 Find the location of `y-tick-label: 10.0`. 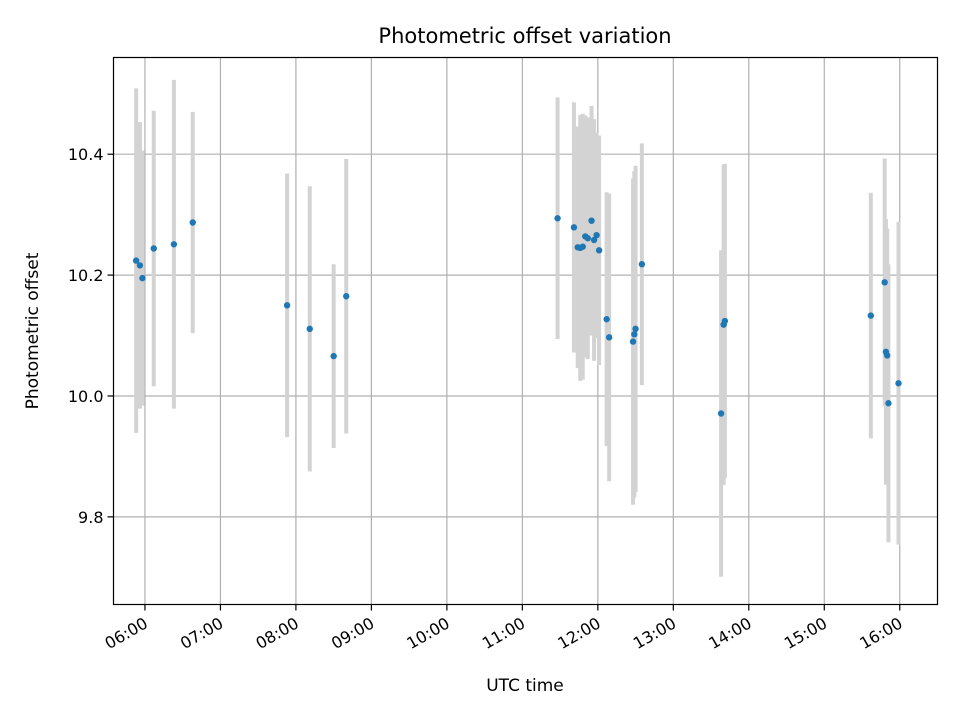

y-tick-label: 10.0 is located at coordinates (86, 396).